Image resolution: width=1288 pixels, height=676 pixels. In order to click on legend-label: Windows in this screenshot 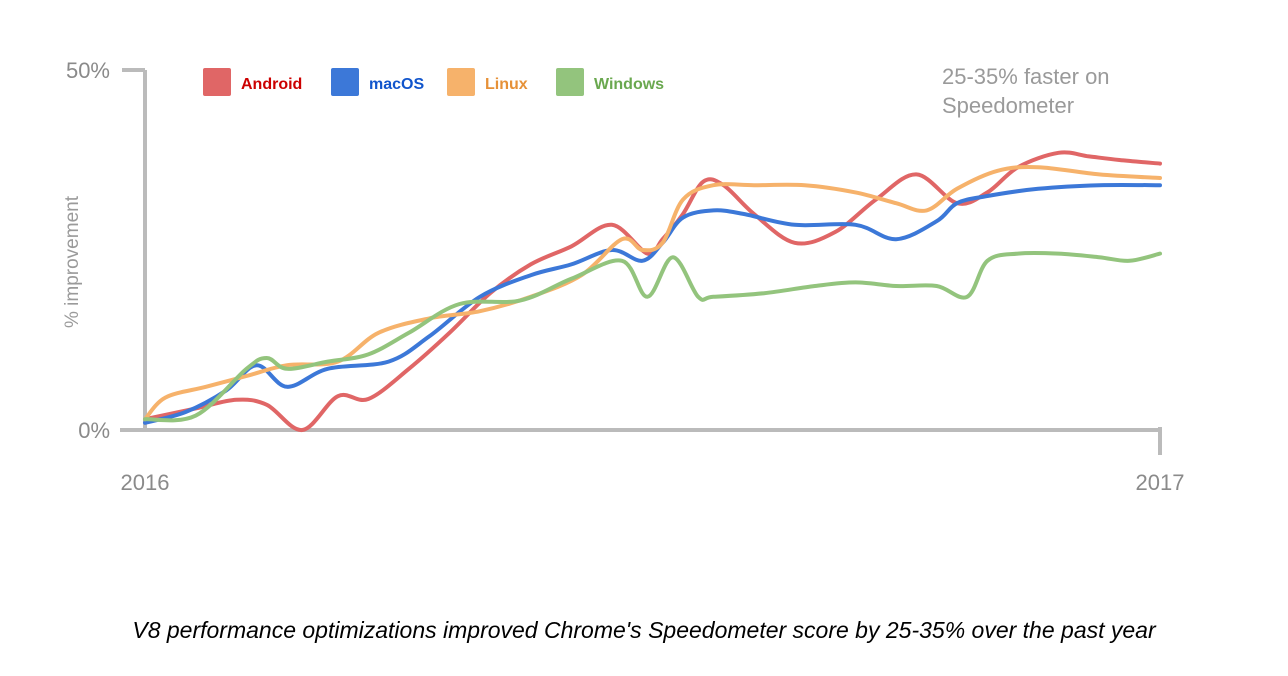, I will do `click(629, 84)`.